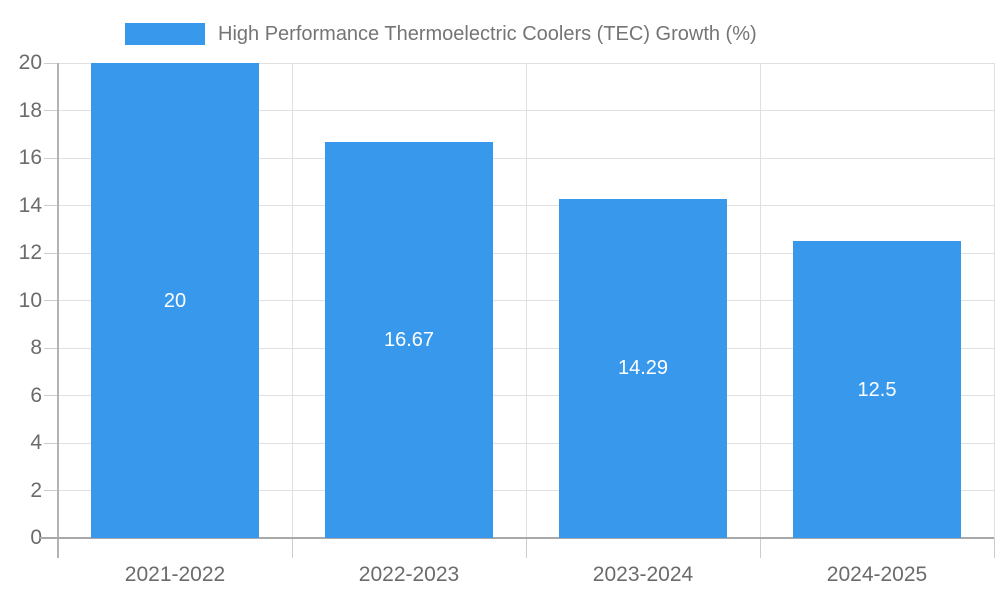 This screenshot has height=600, width=1000. I want to click on y-tick-label: 4, so click(36, 442).